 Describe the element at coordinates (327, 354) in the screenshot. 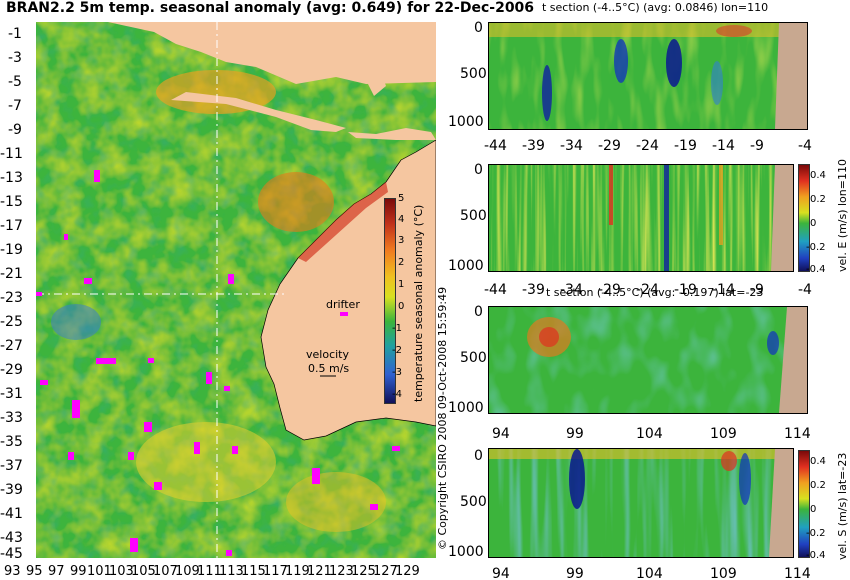

I see `legend-velocity-label: velocity` at that location.